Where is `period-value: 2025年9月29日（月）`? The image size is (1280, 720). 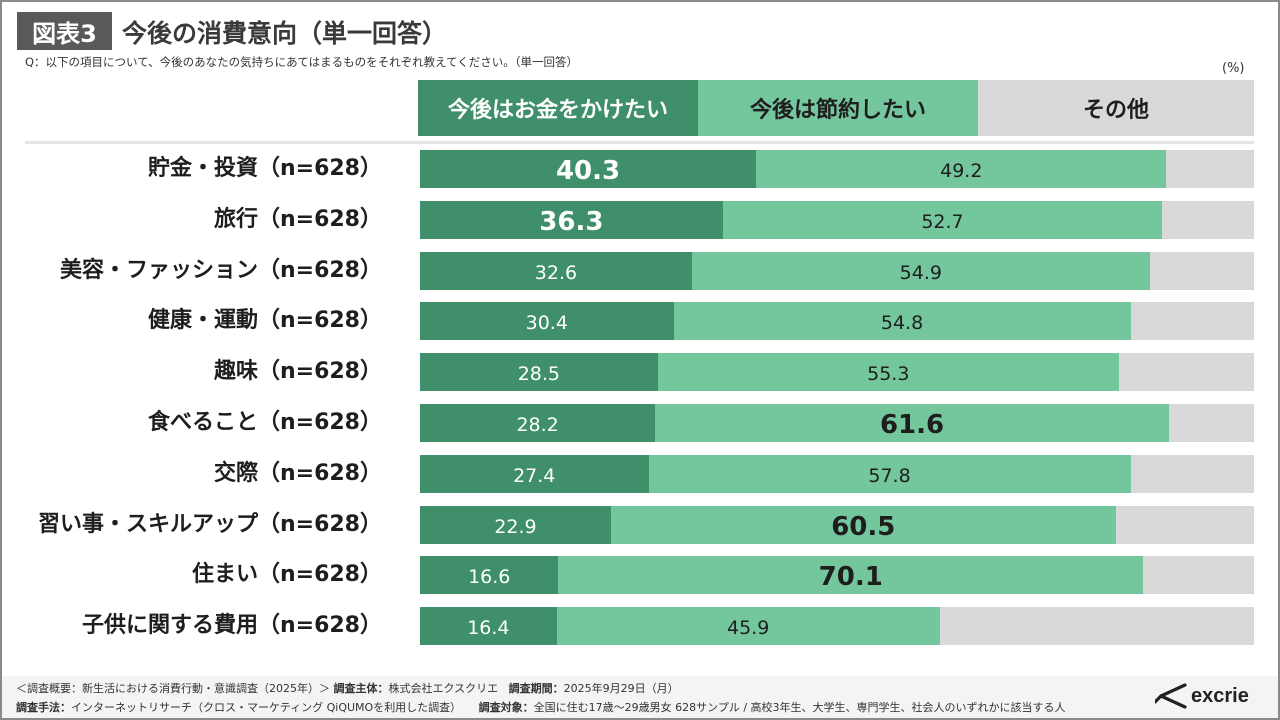 period-value: 2025年9月29日（月） is located at coordinates (621, 688).